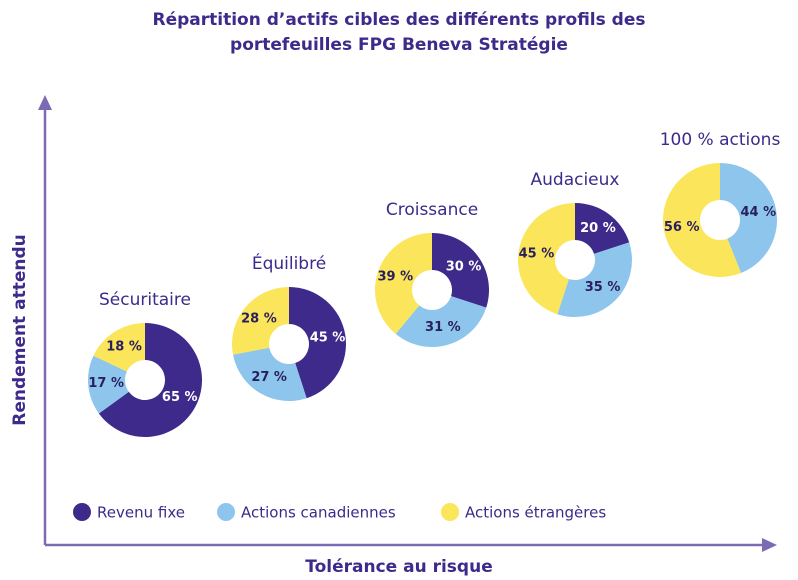 The width and height of the screenshot is (798, 580). Describe the element at coordinates (395, 276) in the screenshot. I see `data-label: 39 %` at that location.